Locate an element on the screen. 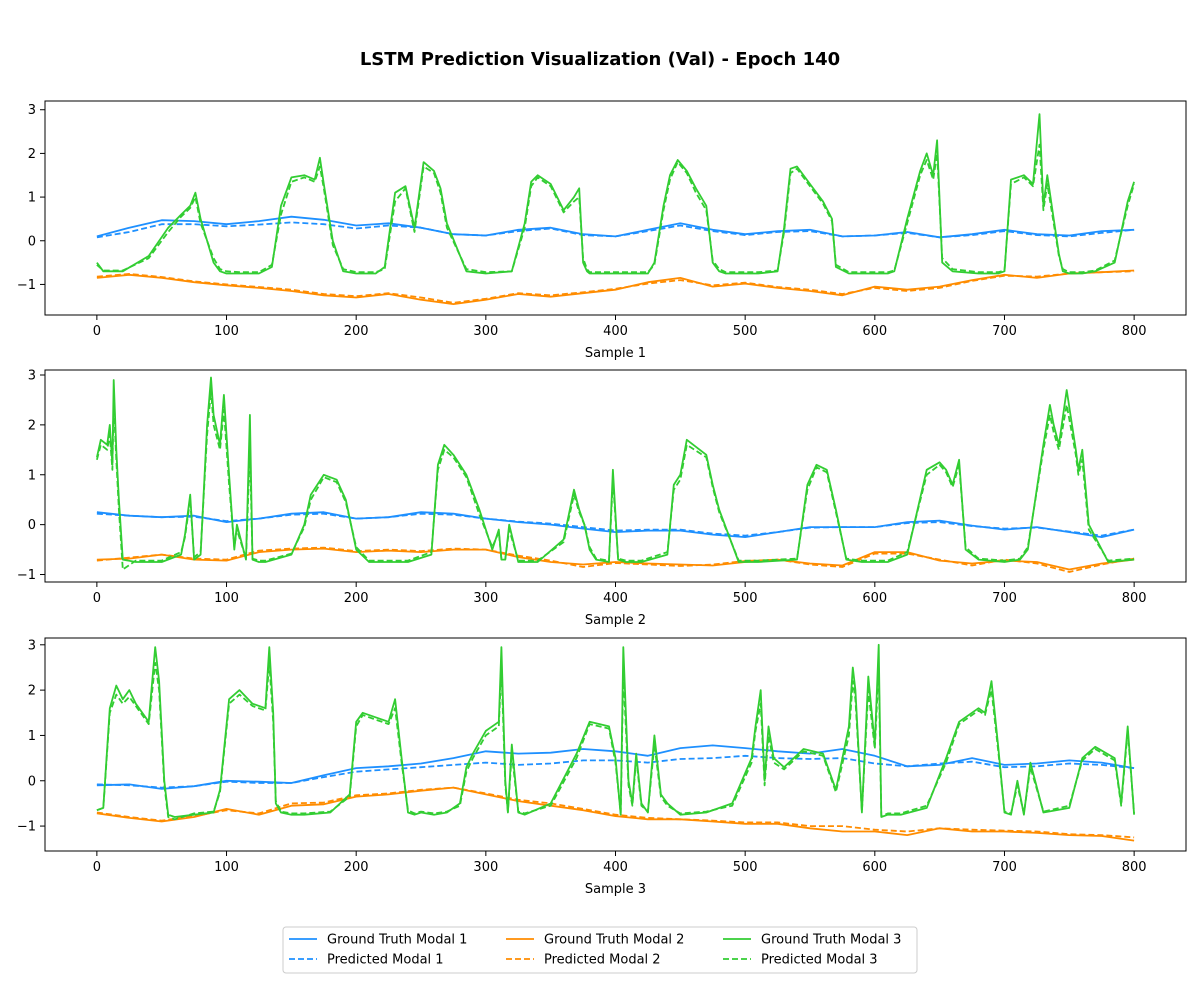  x-axis-label: Sample 1 is located at coordinates (615, 353).